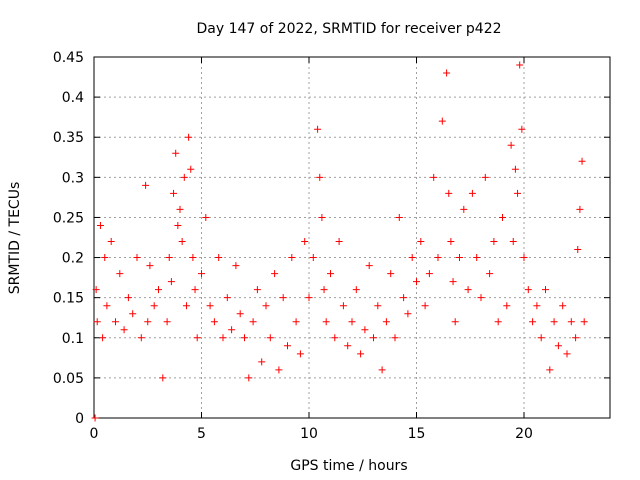 This screenshot has width=640, height=480. I want to click on y-tick-label: 0.1, so click(73, 339).